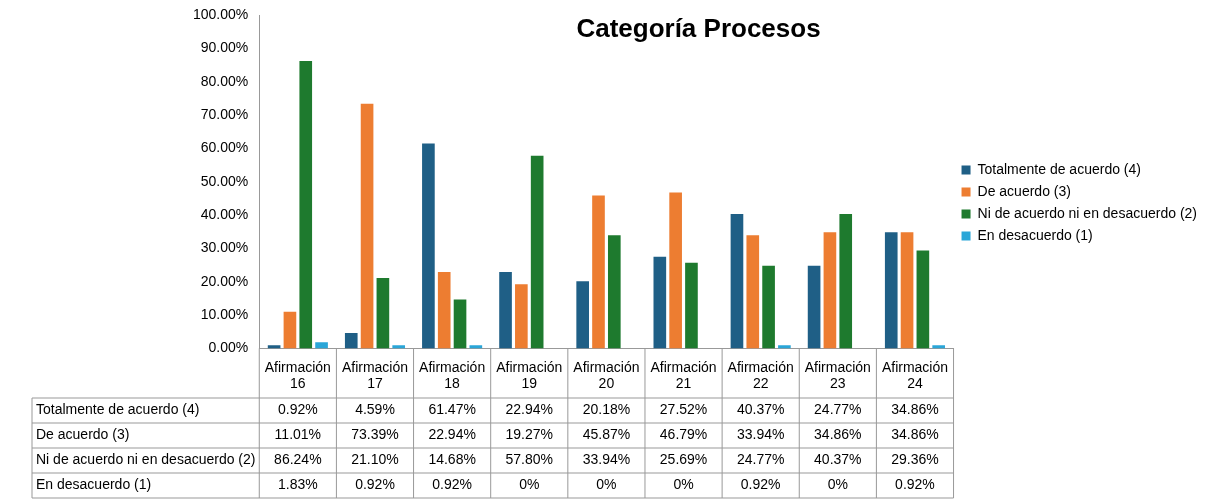 Image resolution: width=1211 pixels, height=500 pixels. Describe the element at coordinates (224, 280) in the screenshot. I see `y-tick-label: 20.00%` at that location.